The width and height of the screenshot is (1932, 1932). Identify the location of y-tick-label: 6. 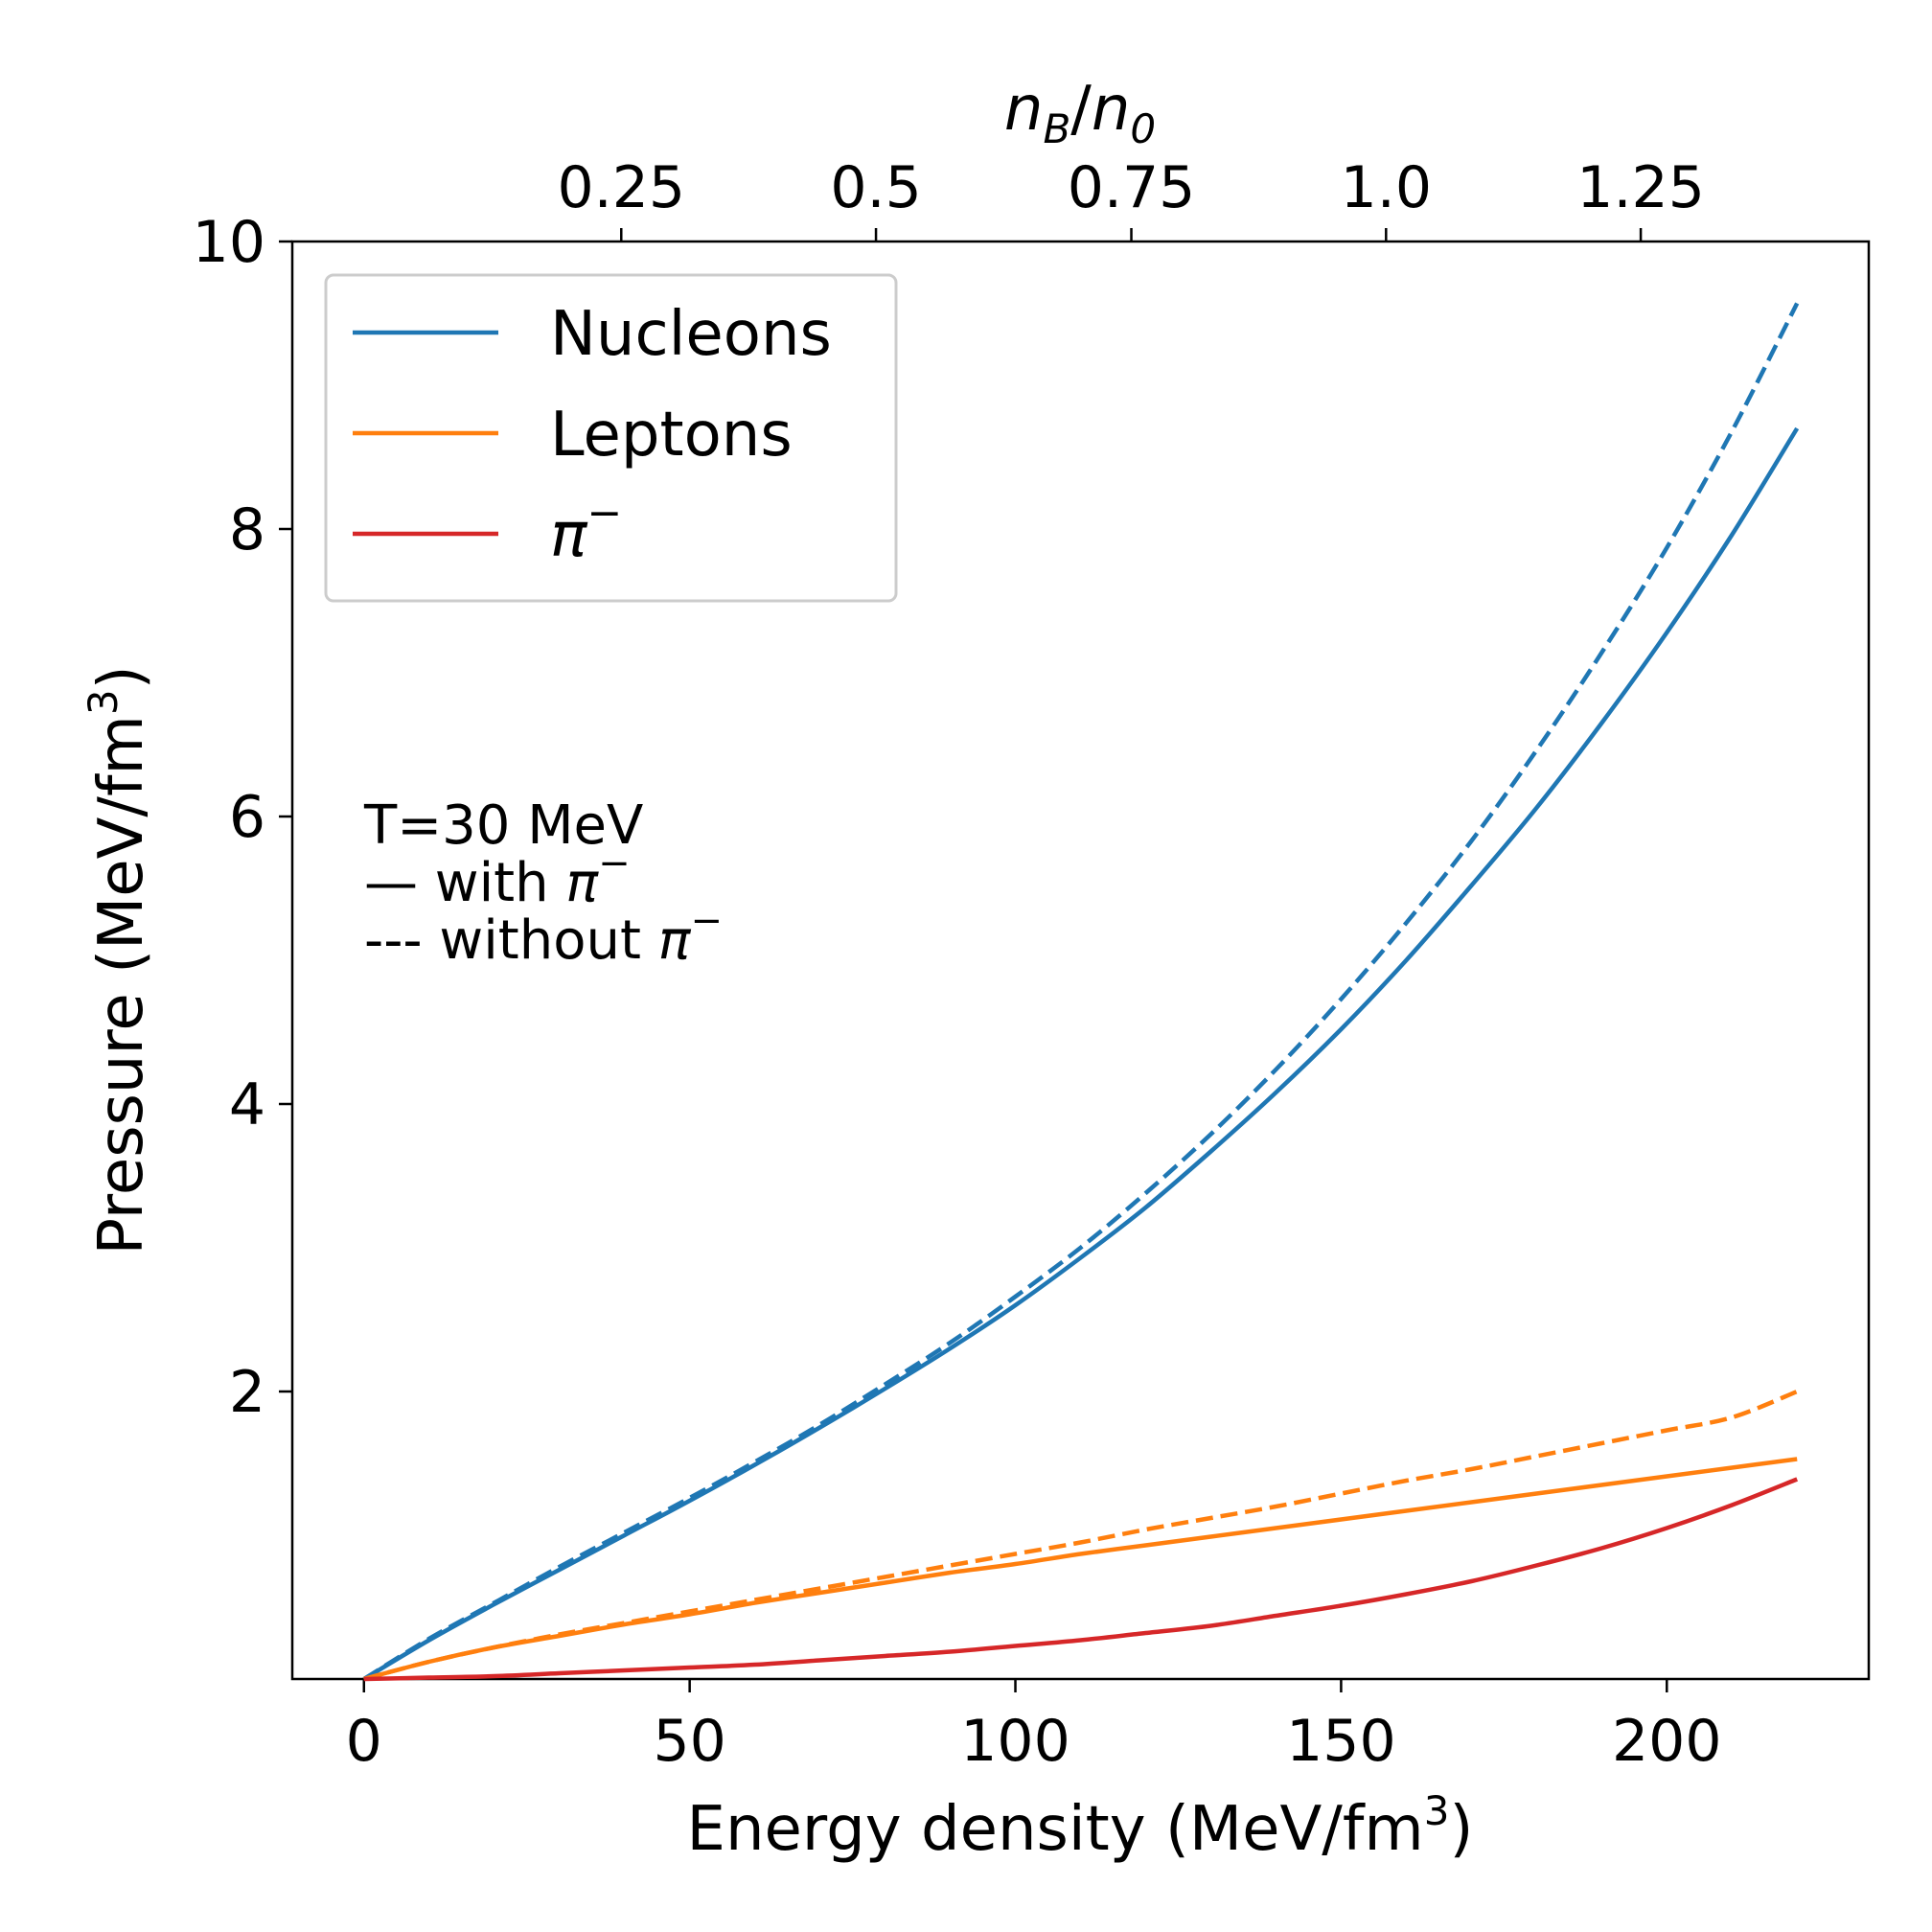
(247, 817).